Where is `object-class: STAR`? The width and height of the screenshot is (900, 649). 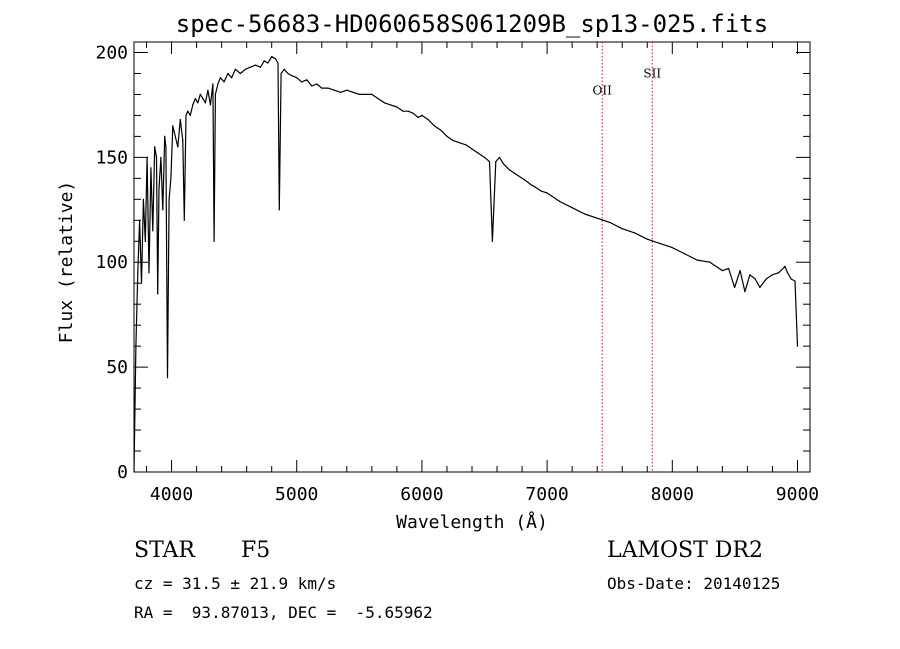 object-class: STAR is located at coordinates (164, 550).